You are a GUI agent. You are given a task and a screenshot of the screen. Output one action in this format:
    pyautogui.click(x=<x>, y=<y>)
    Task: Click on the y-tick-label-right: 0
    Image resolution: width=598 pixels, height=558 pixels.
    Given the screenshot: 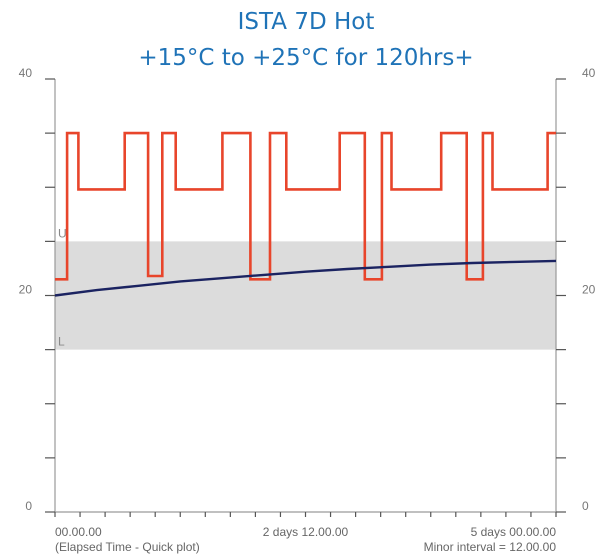 What is the action you would take?
    pyautogui.click(x=585, y=506)
    